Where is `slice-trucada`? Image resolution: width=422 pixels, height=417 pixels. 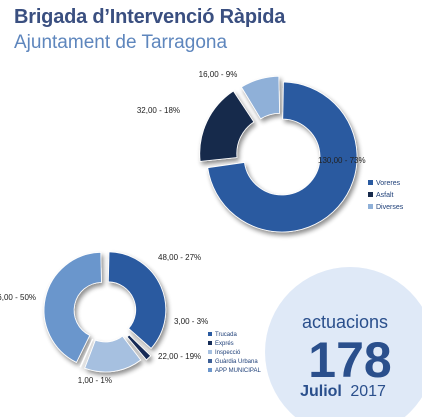 slice-trucada is located at coordinates (137, 300).